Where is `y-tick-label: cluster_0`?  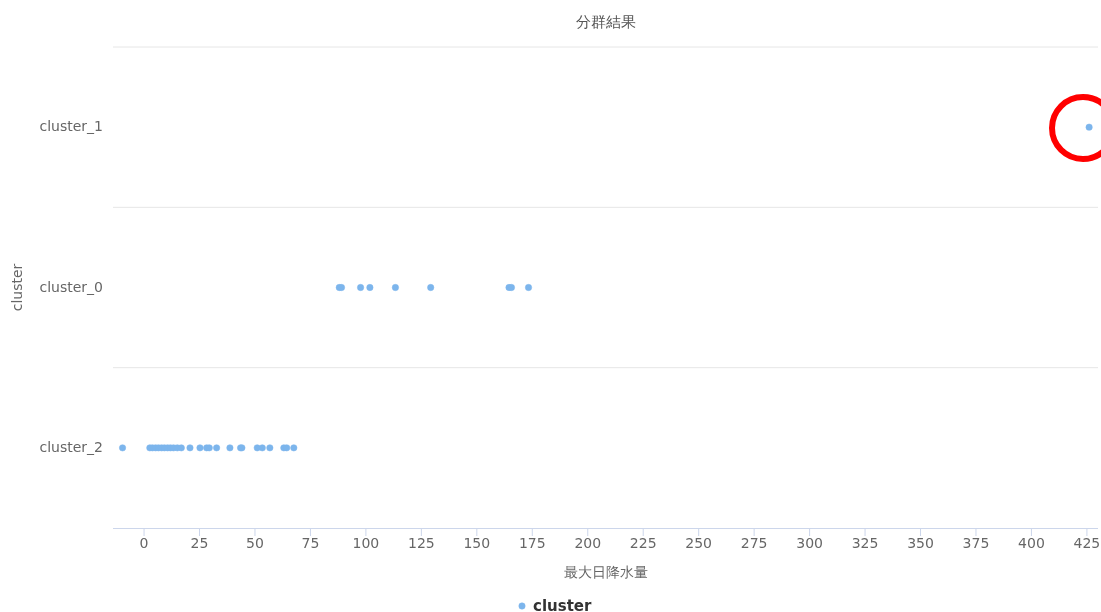
y-tick-label: cluster_0 is located at coordinates (71, 286).